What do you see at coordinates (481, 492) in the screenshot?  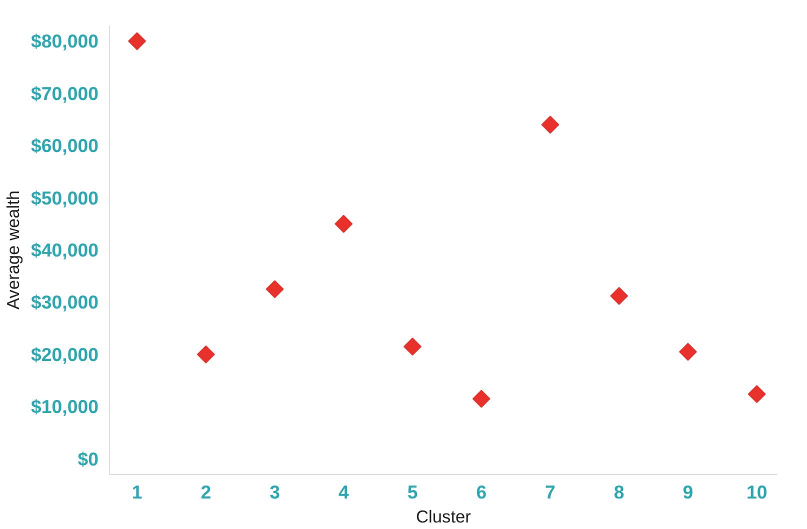 I see `x-tick-label: 6` at bounding box center [481, 492].